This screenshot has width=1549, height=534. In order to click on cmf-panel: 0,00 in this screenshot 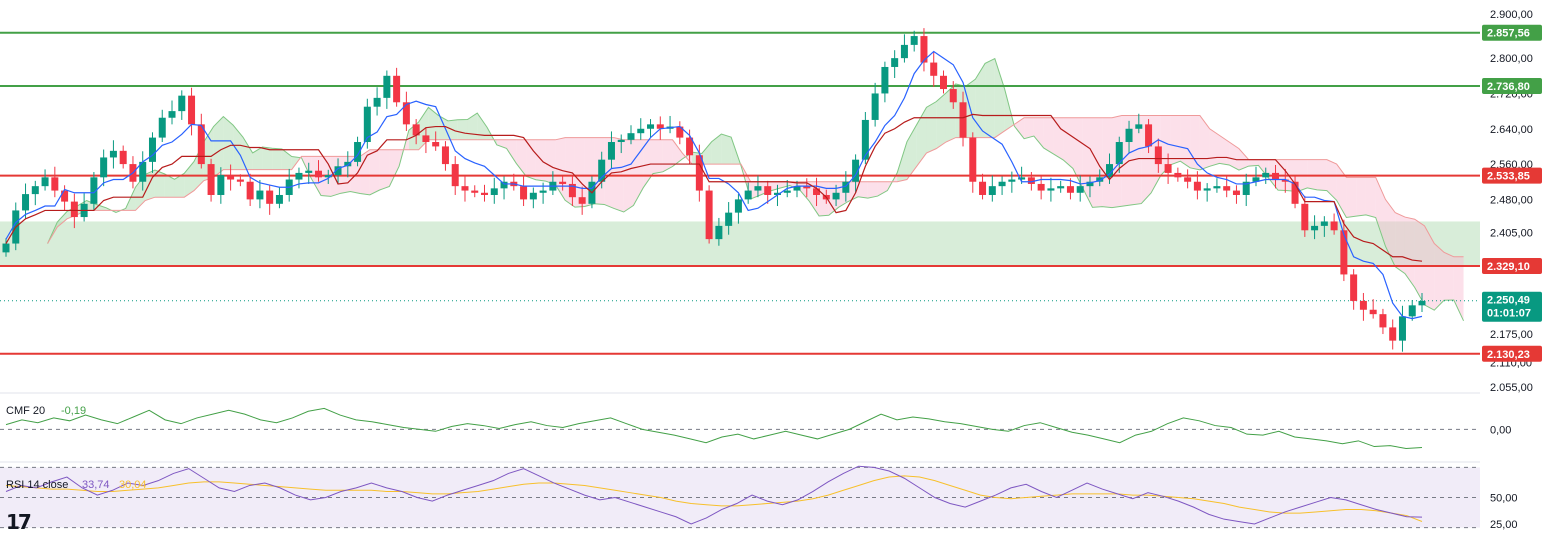, I will do `click(755, 428)`.